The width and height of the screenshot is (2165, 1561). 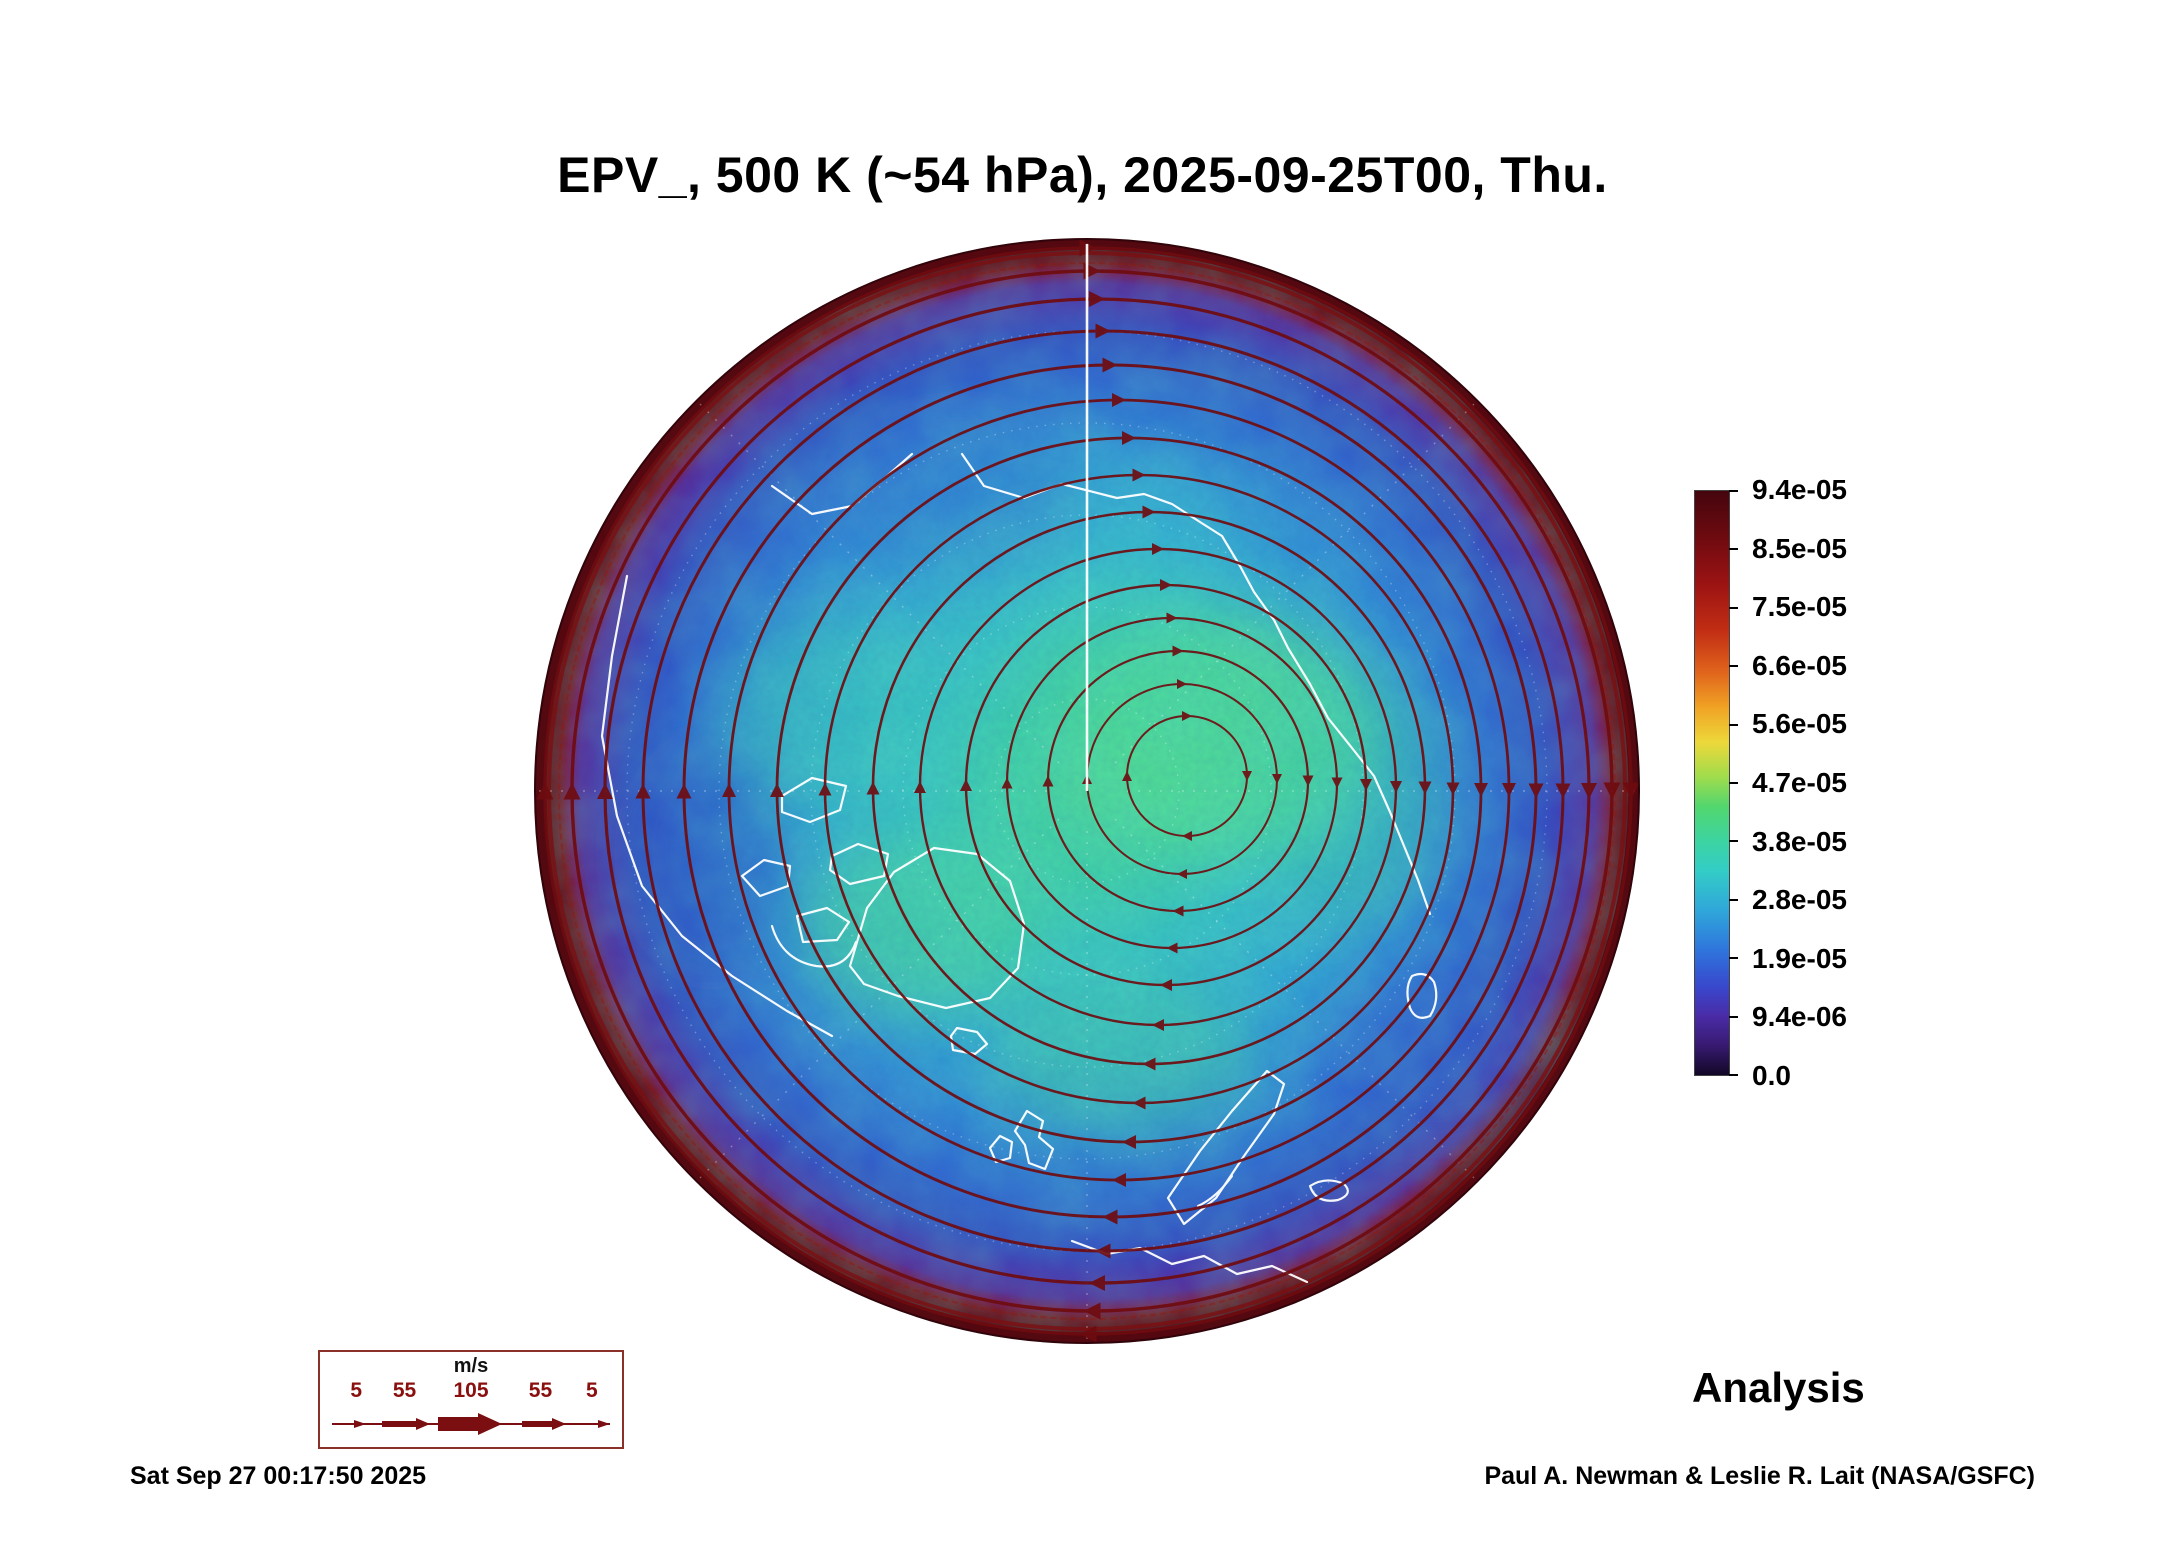 What do you see at coordinates (1799, 841) in the screenshot?
I see `colorbar-tick-label: 3.8e-05` at bounding box center [1799, 841].